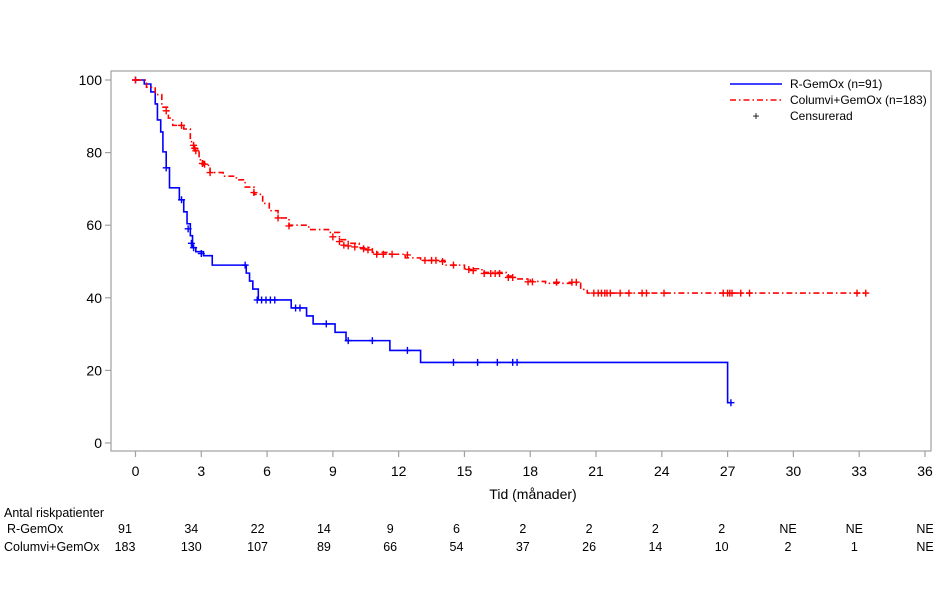 The height and width of the screenshot is (603, 945). I want to click on x-tick-label: 3, so click(201, 471).